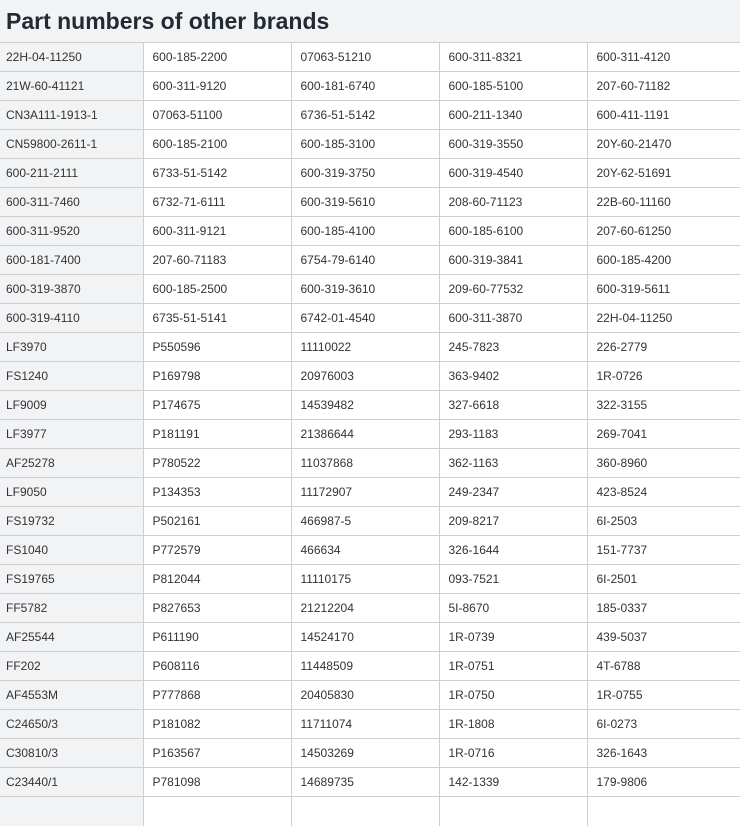 Image resolution: width=740 pixels, height=826 pixels. What do you see at coordinates (663, 231) in the screenshot?
I see `part-number-cell: 207-60-61250` at bounding box center [663, 231].